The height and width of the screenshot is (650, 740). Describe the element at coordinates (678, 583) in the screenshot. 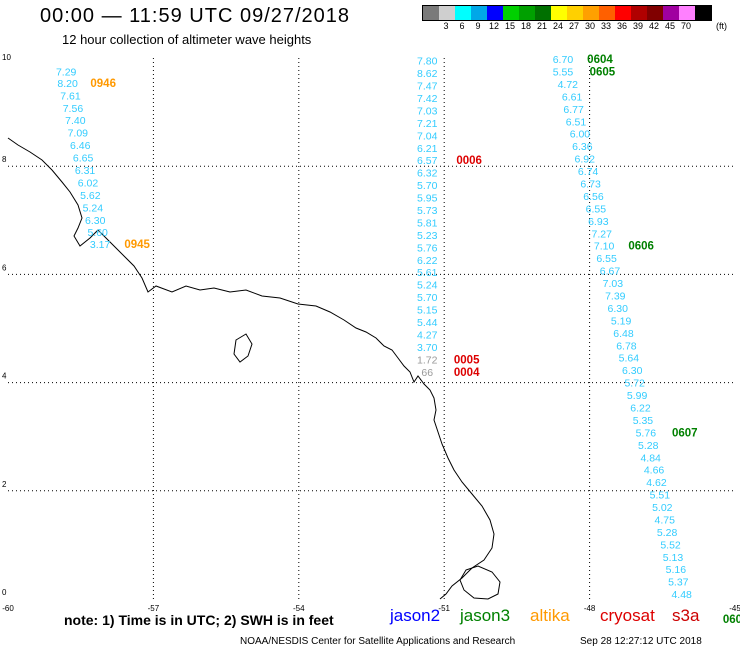

I see `wave-height-label: 5.37` at that location.